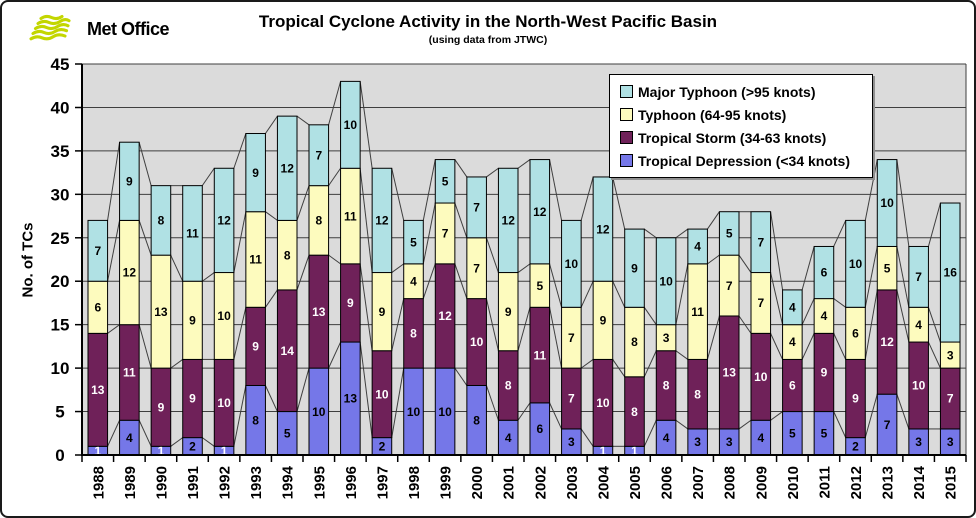  I want to click on x-tick-label: 1998, so click(414, 482).